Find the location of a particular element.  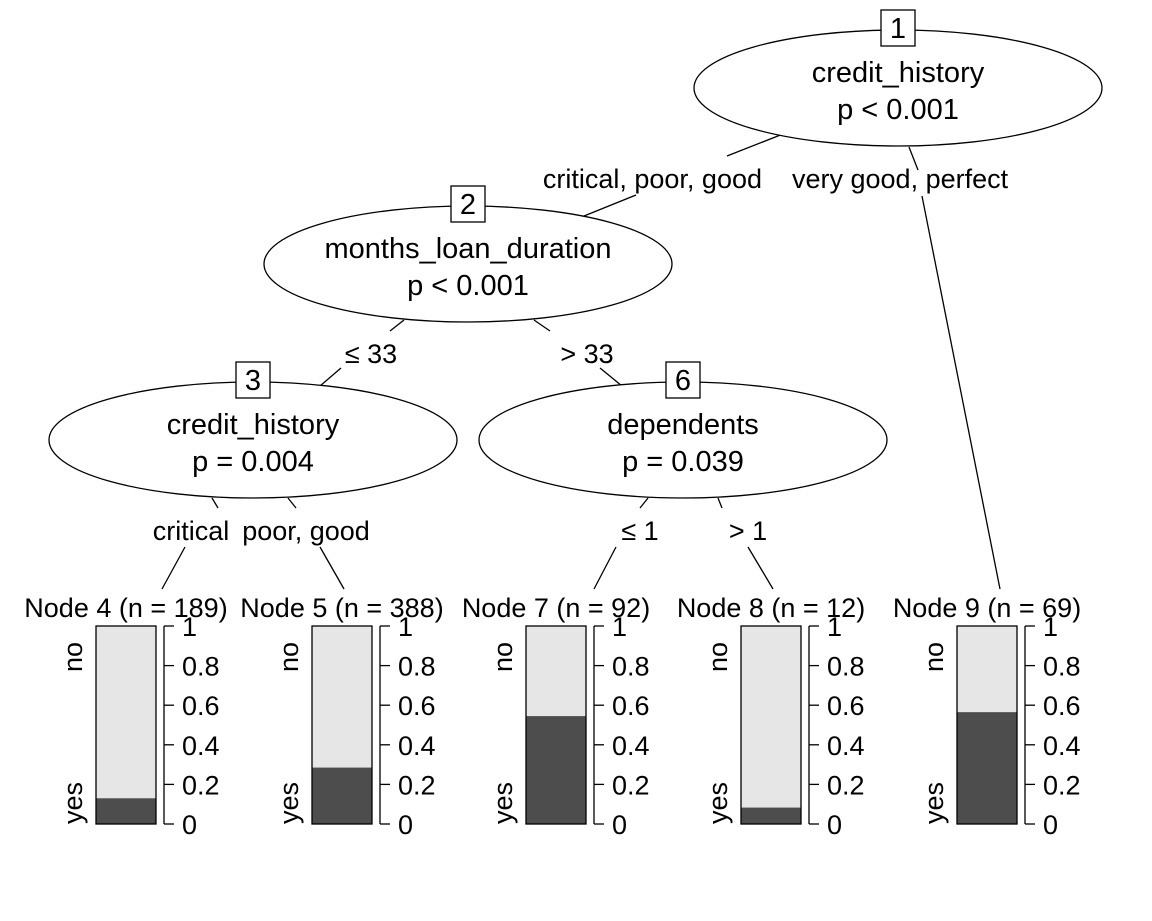

terminal-4-tick-label-1: 0.2 is located at coordinates (201, 785).